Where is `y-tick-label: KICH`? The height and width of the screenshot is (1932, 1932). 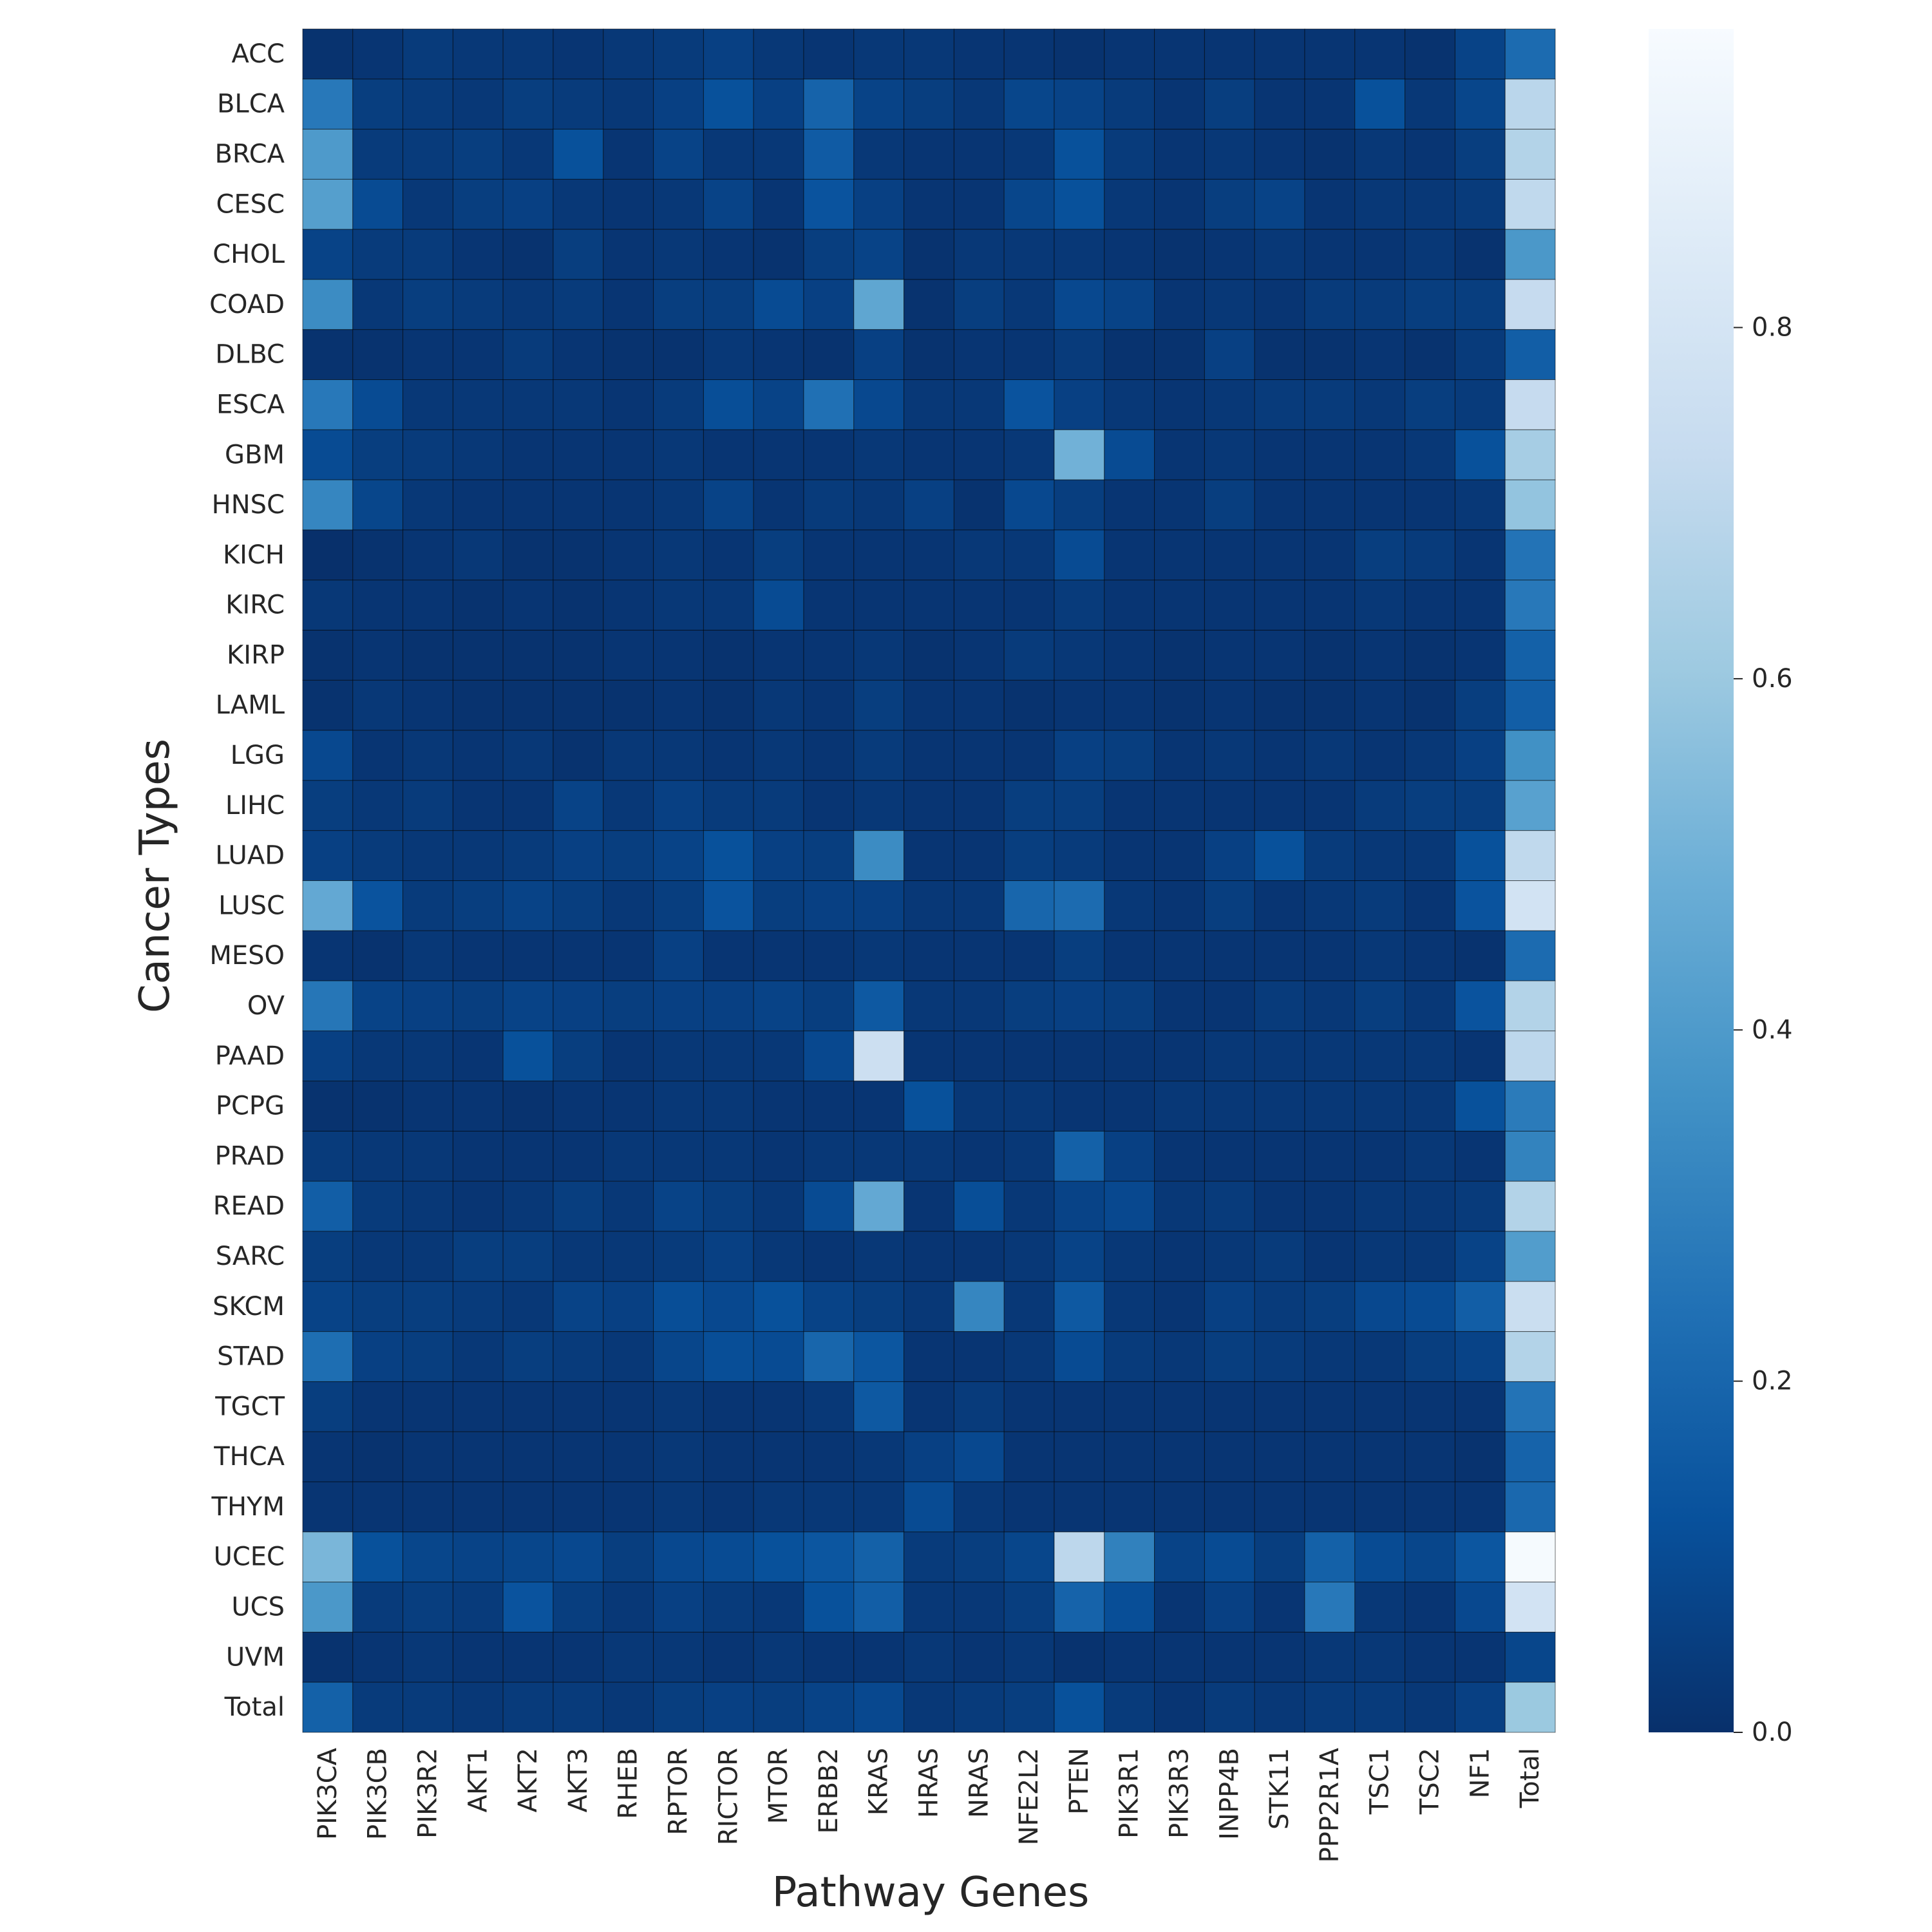 y-tick-label: KICH is located at coordinates (254, 555).